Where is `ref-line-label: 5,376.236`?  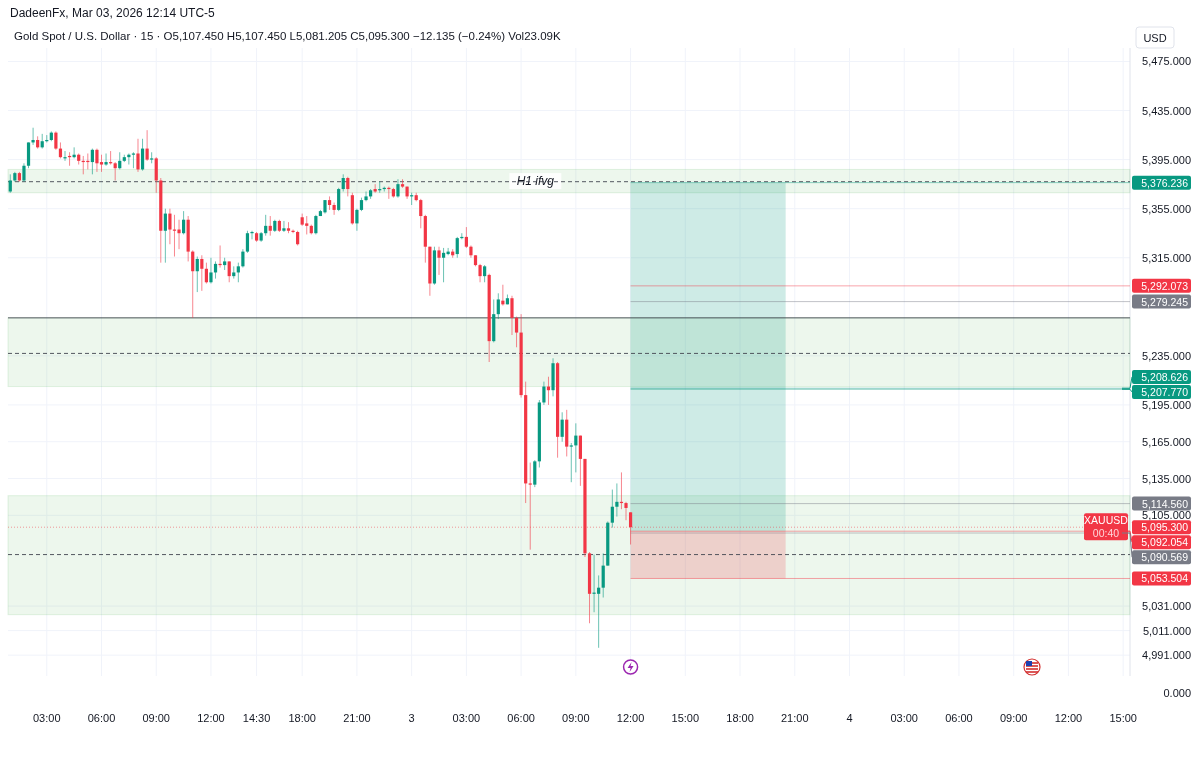
ref-line-label: 5,376.236 is located at coordinates (1165, 182).